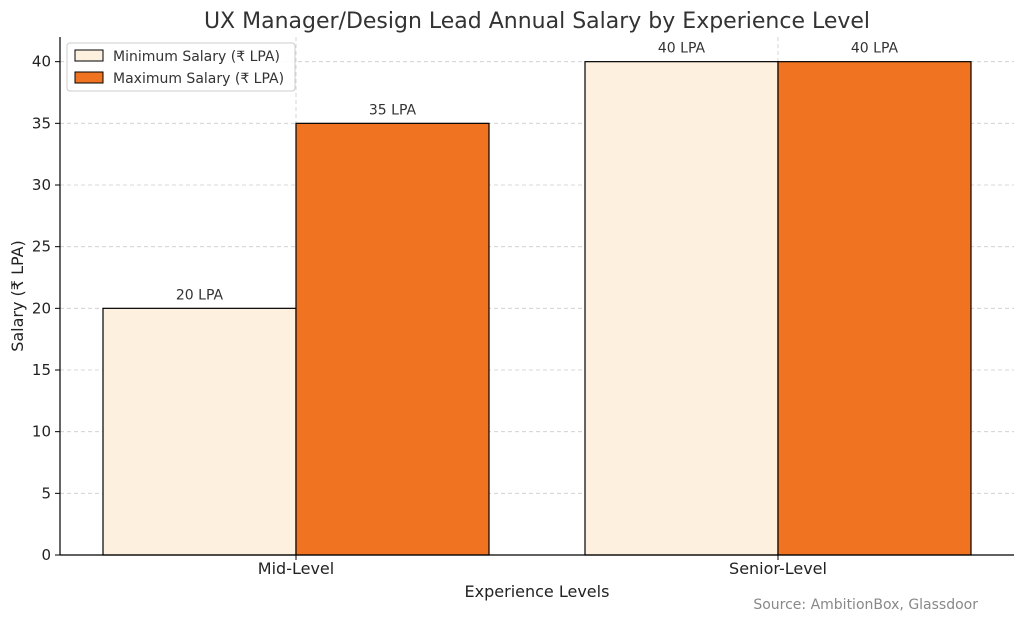 Image resolution: width=1024 pixels, height=623 pixels. What do you see at coordinates (46, 555) in the screenshot?
I see `y-tick-label: 0` at bounding box center [46, 555].